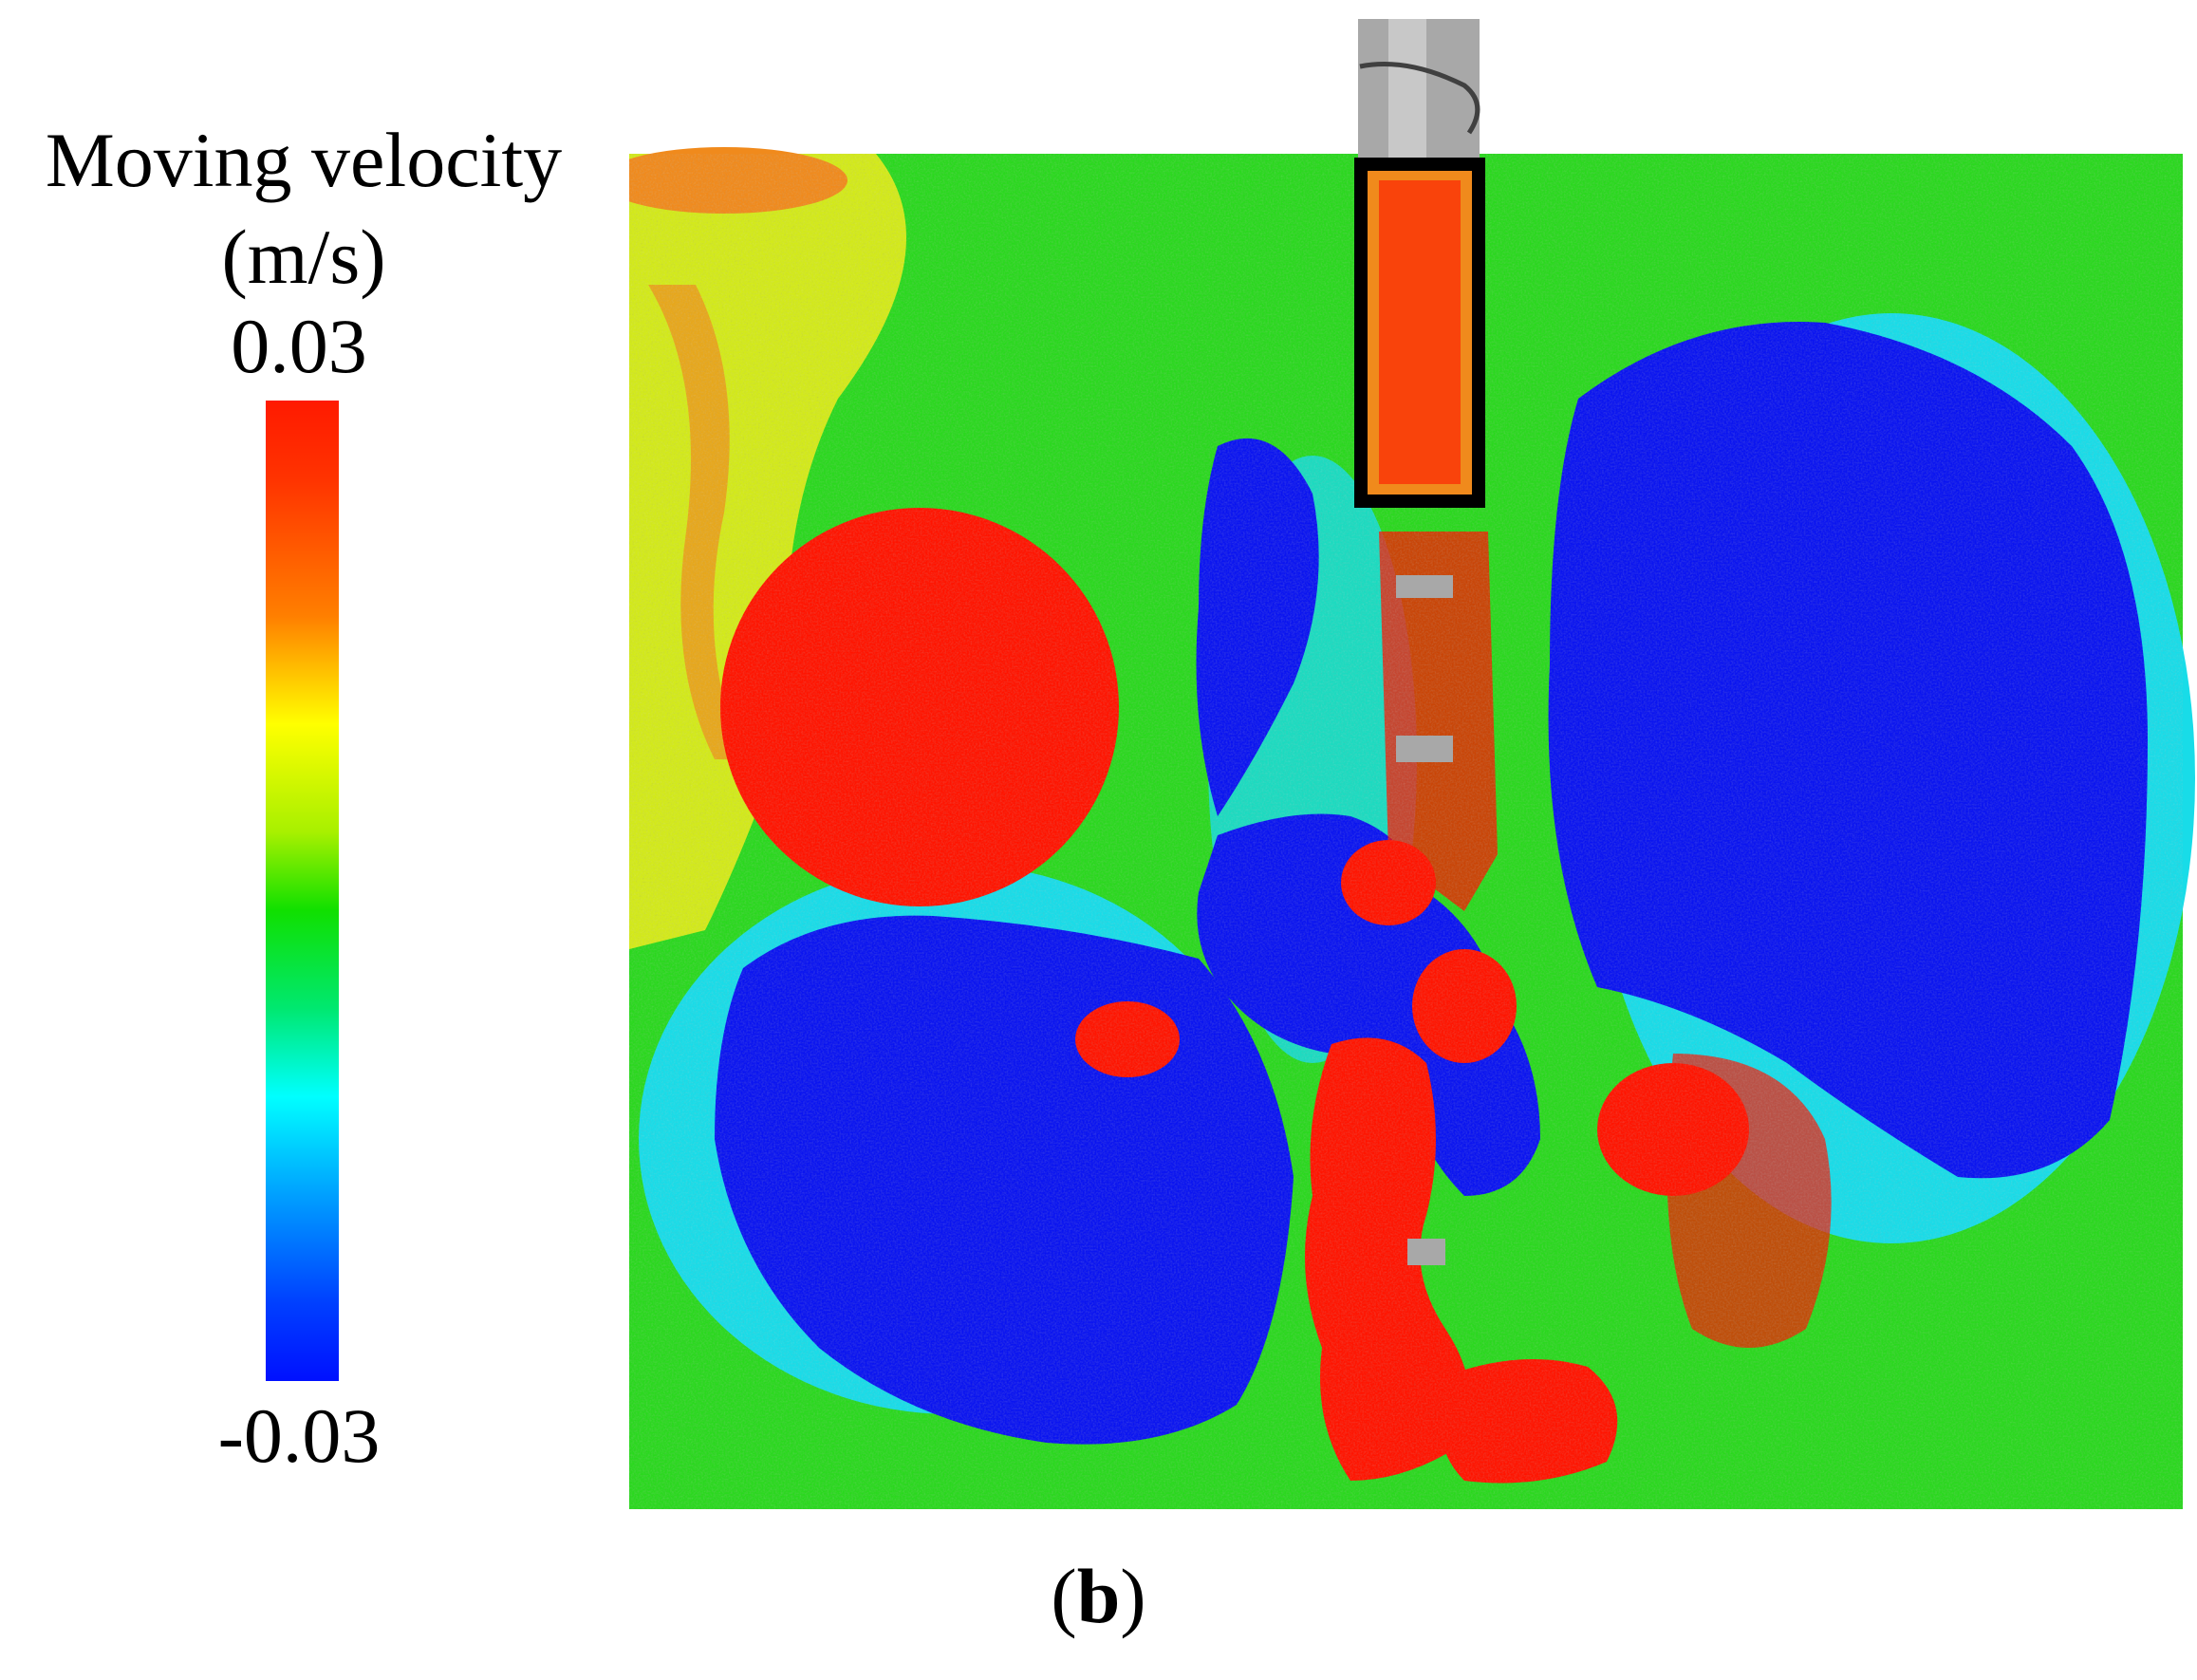 Image resolution: width=2197 pixels, height=1680 pixels. What do you see at coordinates (1407, 90) in the screenshot?
I see `shaft-cylinder-highlight` at bounding box center [1407, 90].